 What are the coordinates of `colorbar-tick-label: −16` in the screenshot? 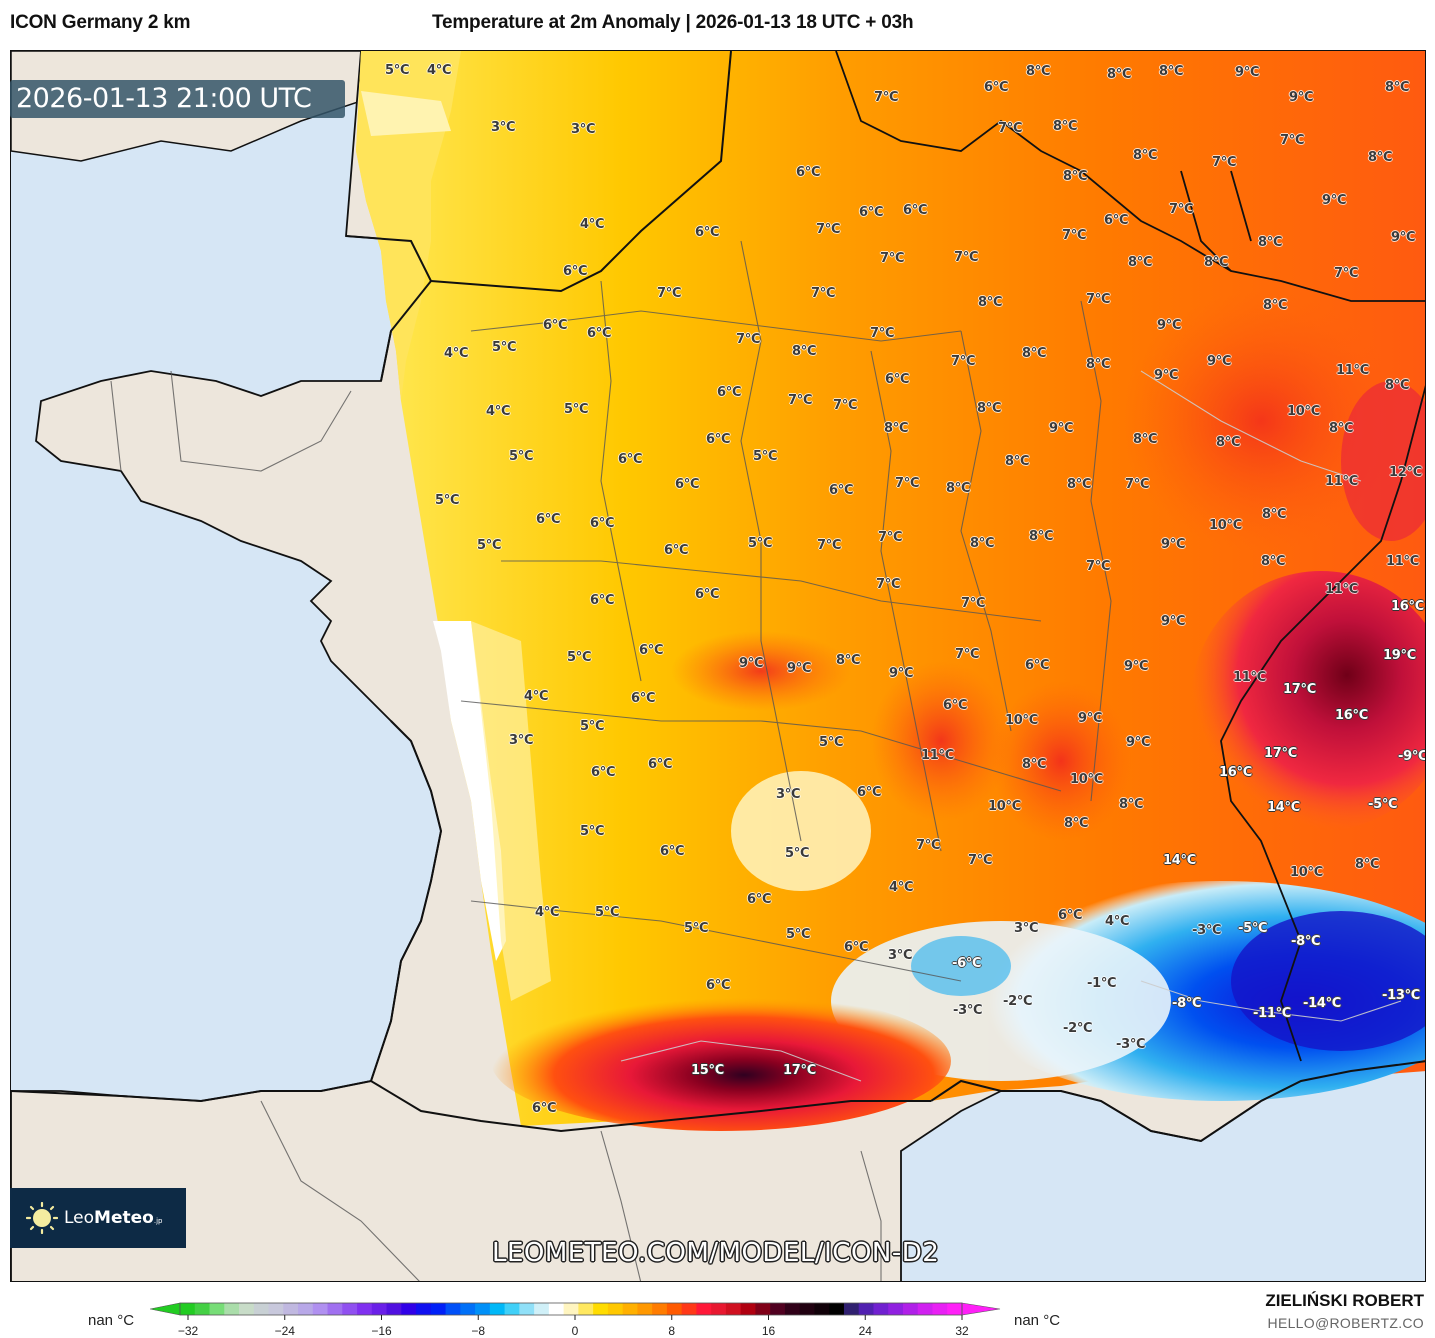 It's located at (381, 1331).